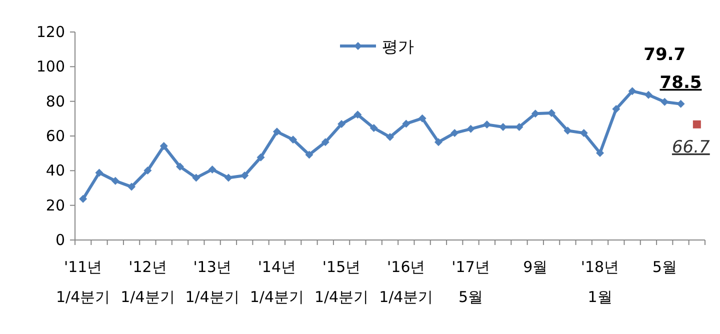 The height and width of the screenshot is (334, 720). What do you see at coordinates (535, 267) in the screenshot?
I see `x-tick-label: 9월` at bounding box center [535, 267].